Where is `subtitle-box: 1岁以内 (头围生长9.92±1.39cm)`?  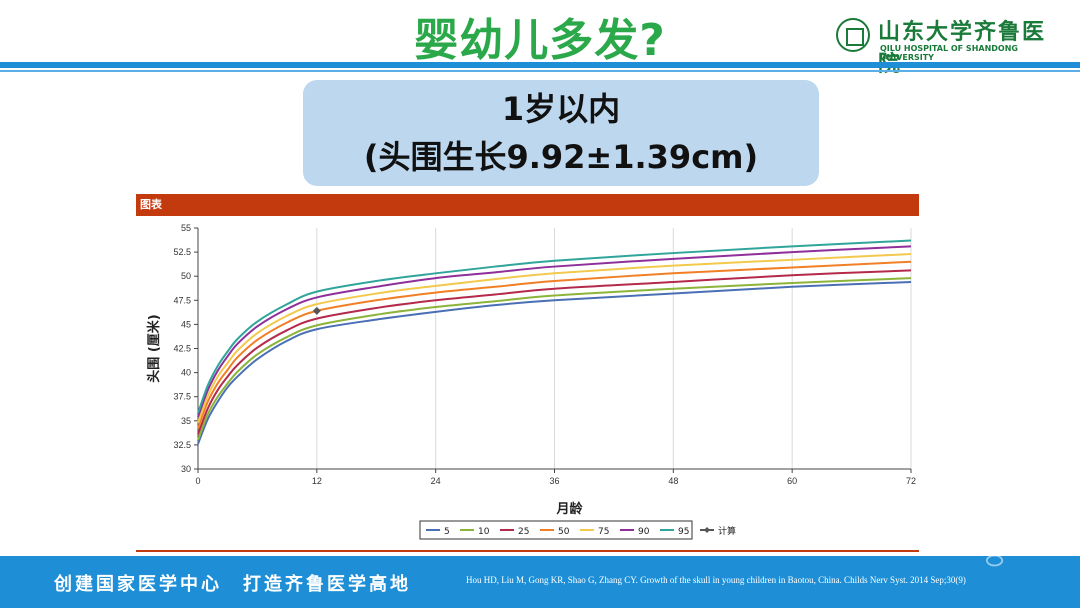
subtitle-box: 1岁以内 (头围生长9.92±1.39cm) is located at coordinates (561, 133).